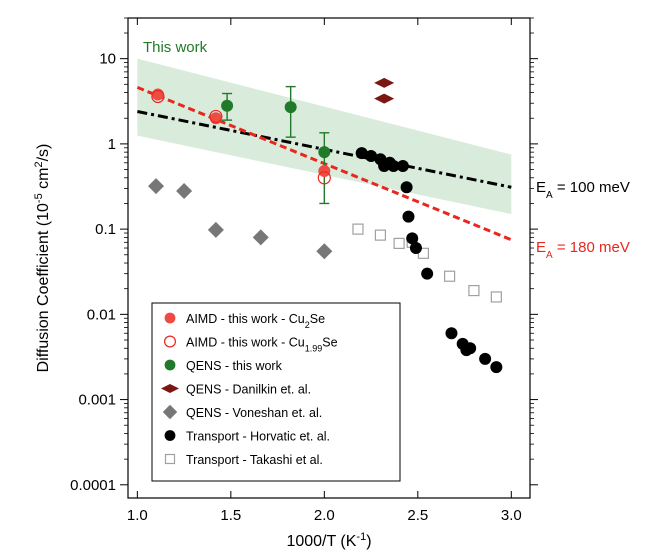 Image resolution: width=652 pixels, height=556 pixels. What do you see at coordinates (328, 540) in the screenshot?
I see `x-axis-title: 1000/T (K-1)` at bounding box center [328, 540].